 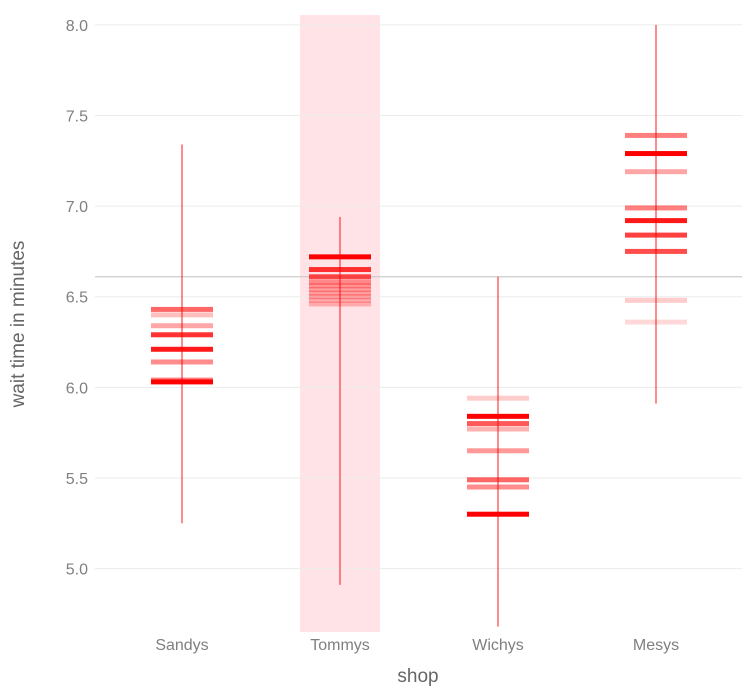 I want to click on y-tick-label: 6.0, so click(x=77, y=388).